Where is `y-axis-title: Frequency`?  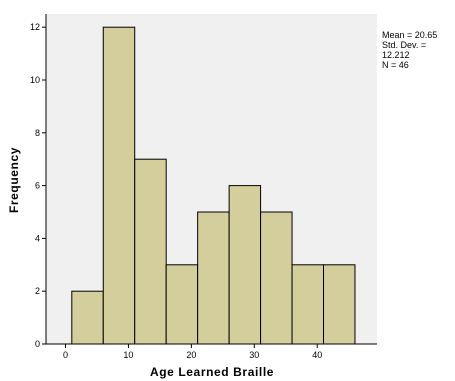 y-axis-title: Frequency is located at coordinates (14, 180).